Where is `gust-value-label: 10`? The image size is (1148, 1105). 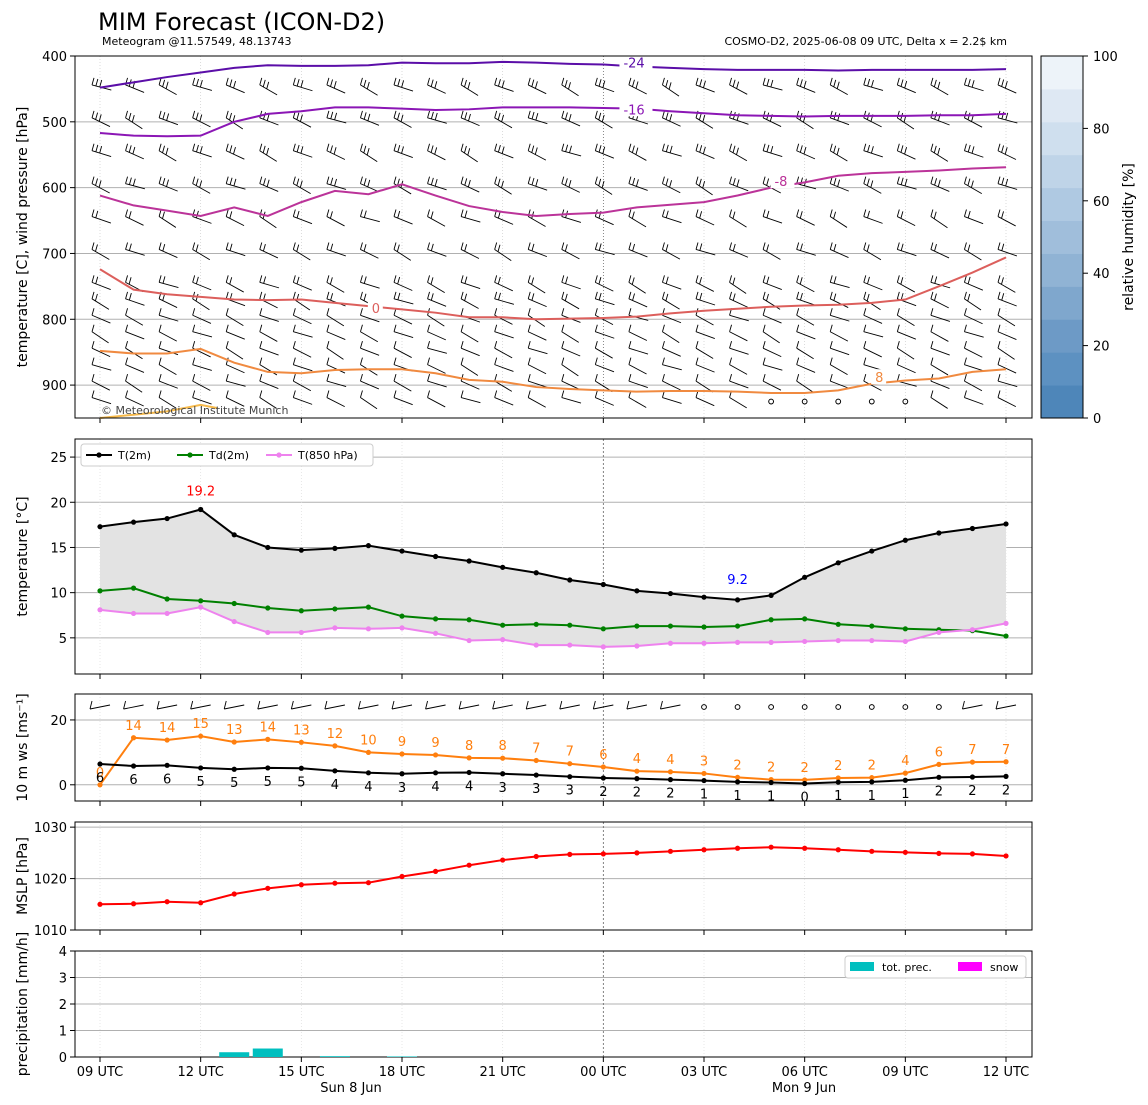 gust-value-label: 10 is located at coordinates (368, 740).